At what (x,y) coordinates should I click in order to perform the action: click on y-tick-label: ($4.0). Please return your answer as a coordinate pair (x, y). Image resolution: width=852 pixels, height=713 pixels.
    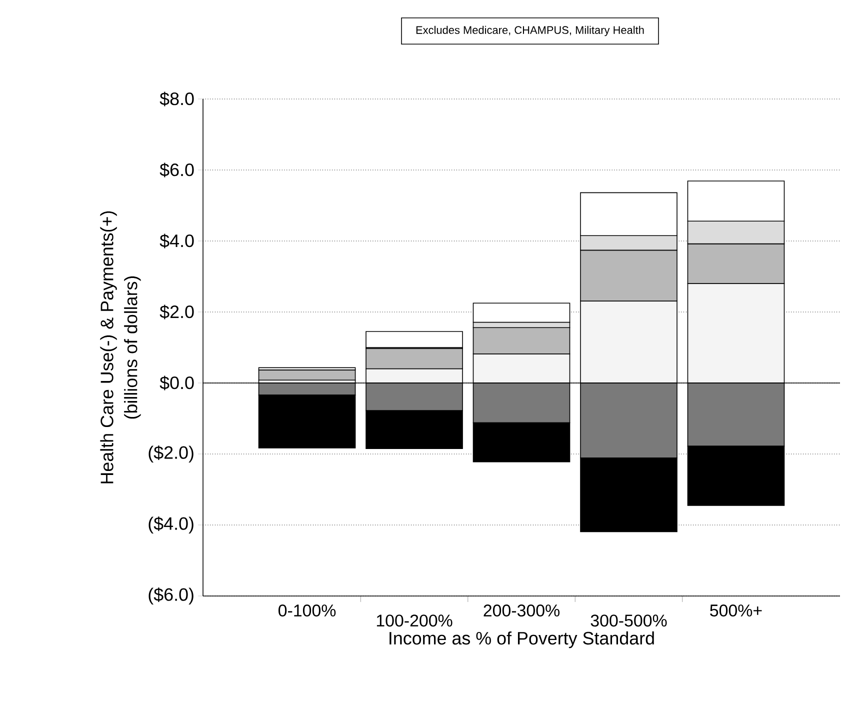
    Looking at the image, I should click on (171, 525).